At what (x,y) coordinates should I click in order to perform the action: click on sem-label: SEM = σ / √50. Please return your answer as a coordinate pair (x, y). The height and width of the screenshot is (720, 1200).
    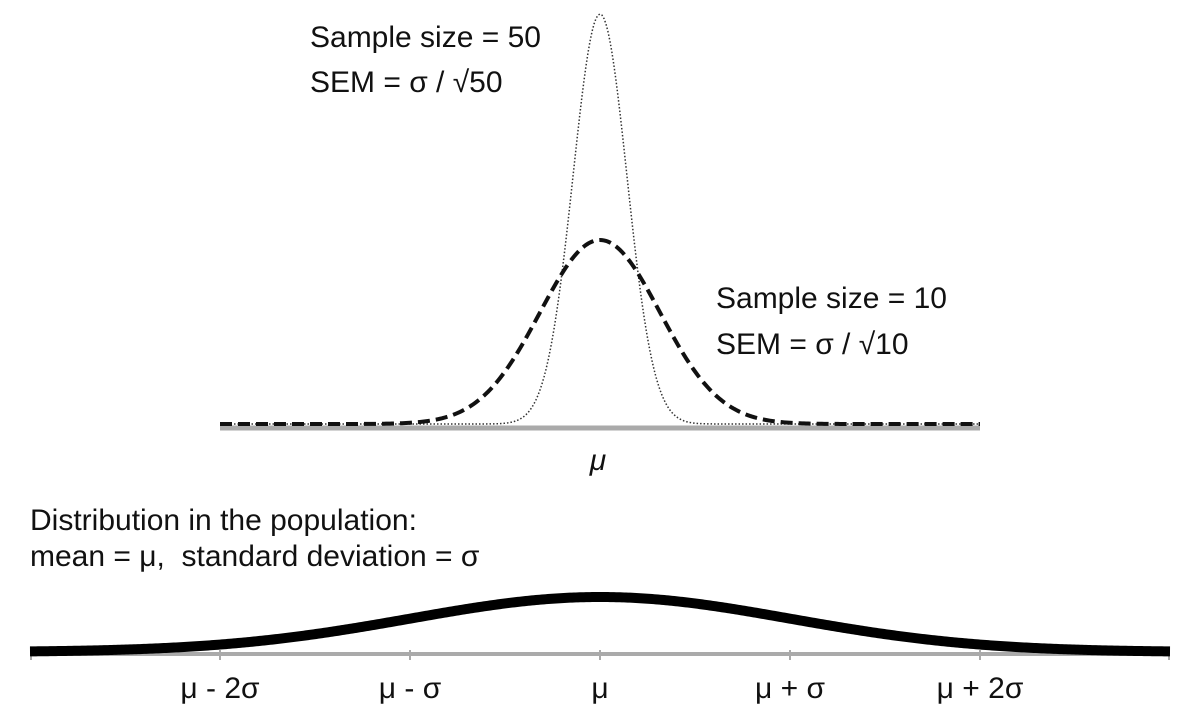
    Looking at the image, I should click on (406, 82).